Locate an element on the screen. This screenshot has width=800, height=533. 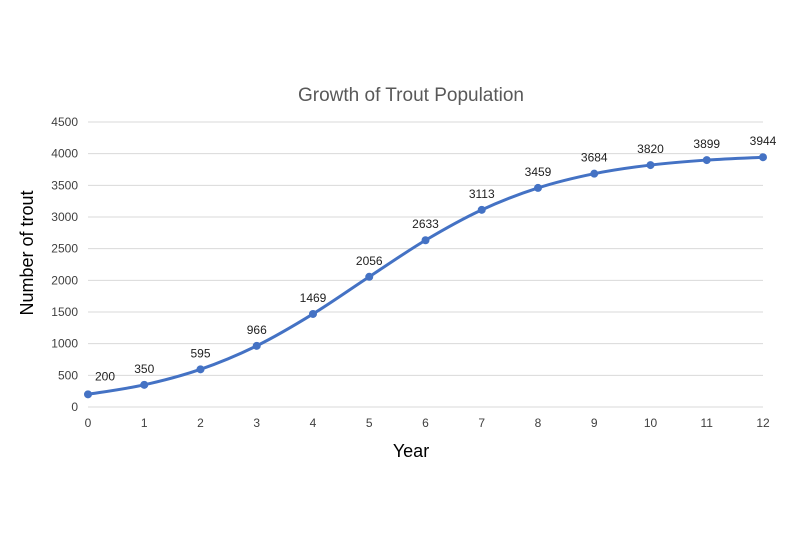
data-label: 1469 is located at coordinates (313, 298).